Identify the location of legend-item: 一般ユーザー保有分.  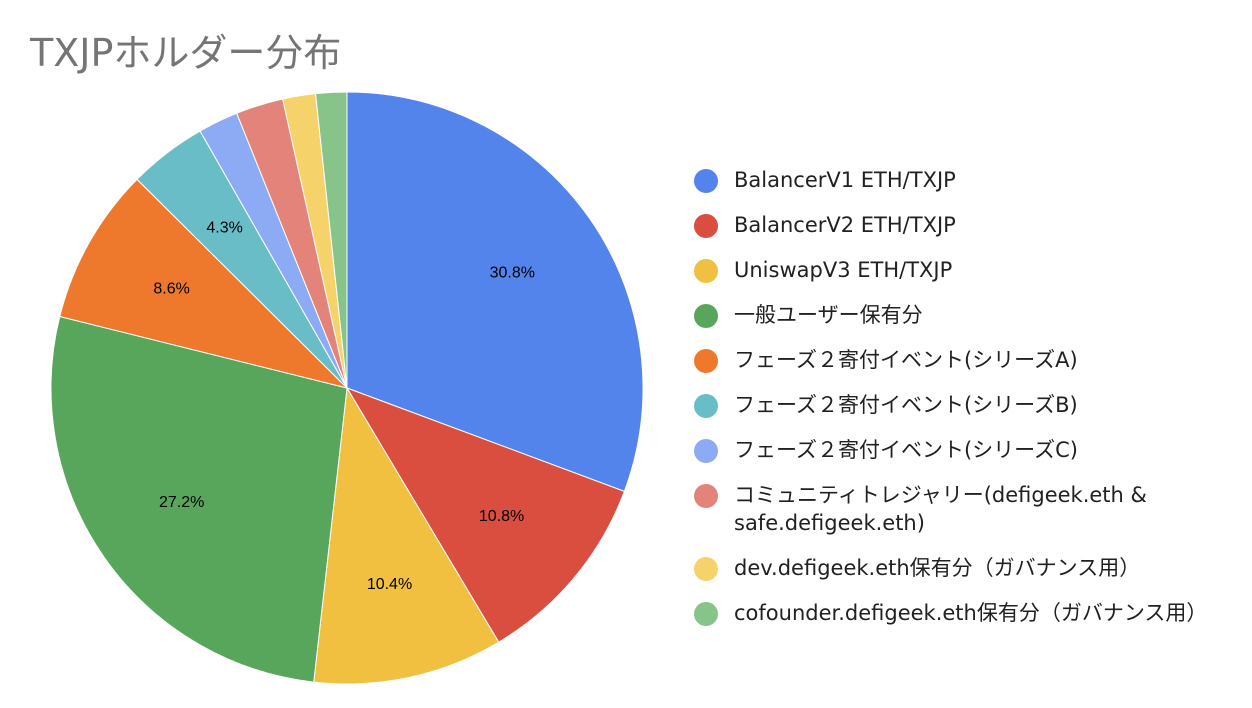
(969, 315).